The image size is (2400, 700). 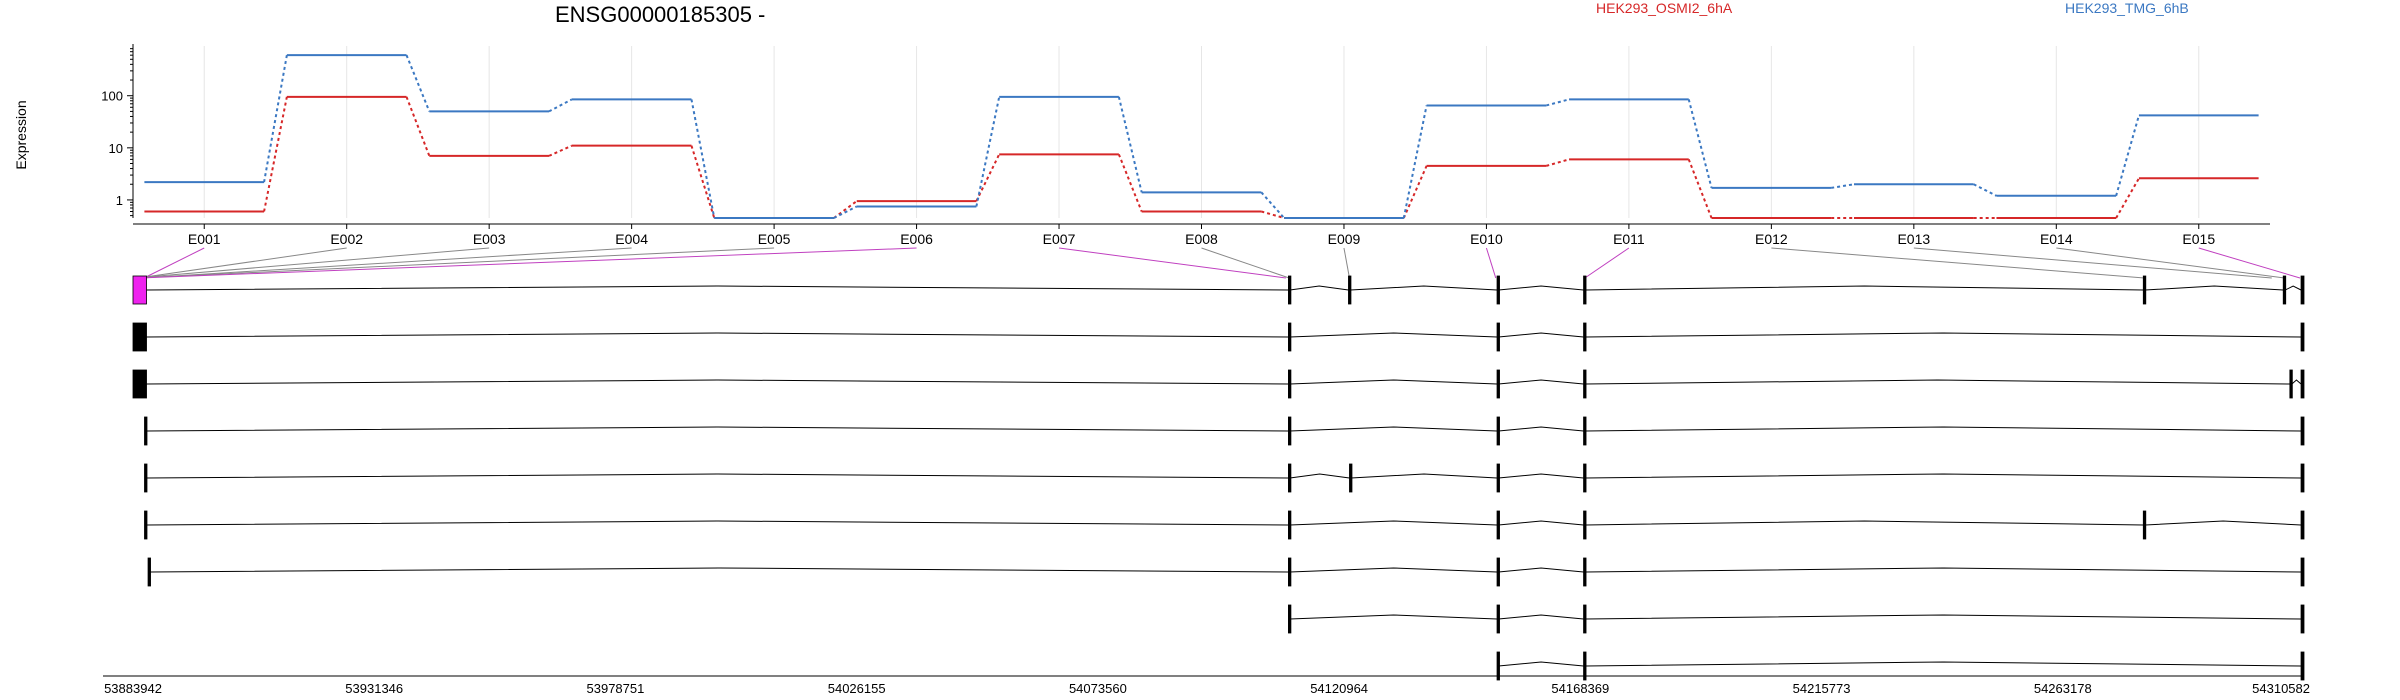 What do you see at coordinates (374, 688) in the screenshot?
I see `genomic-tick-label: 53931346` at bounding box center [374, 688].